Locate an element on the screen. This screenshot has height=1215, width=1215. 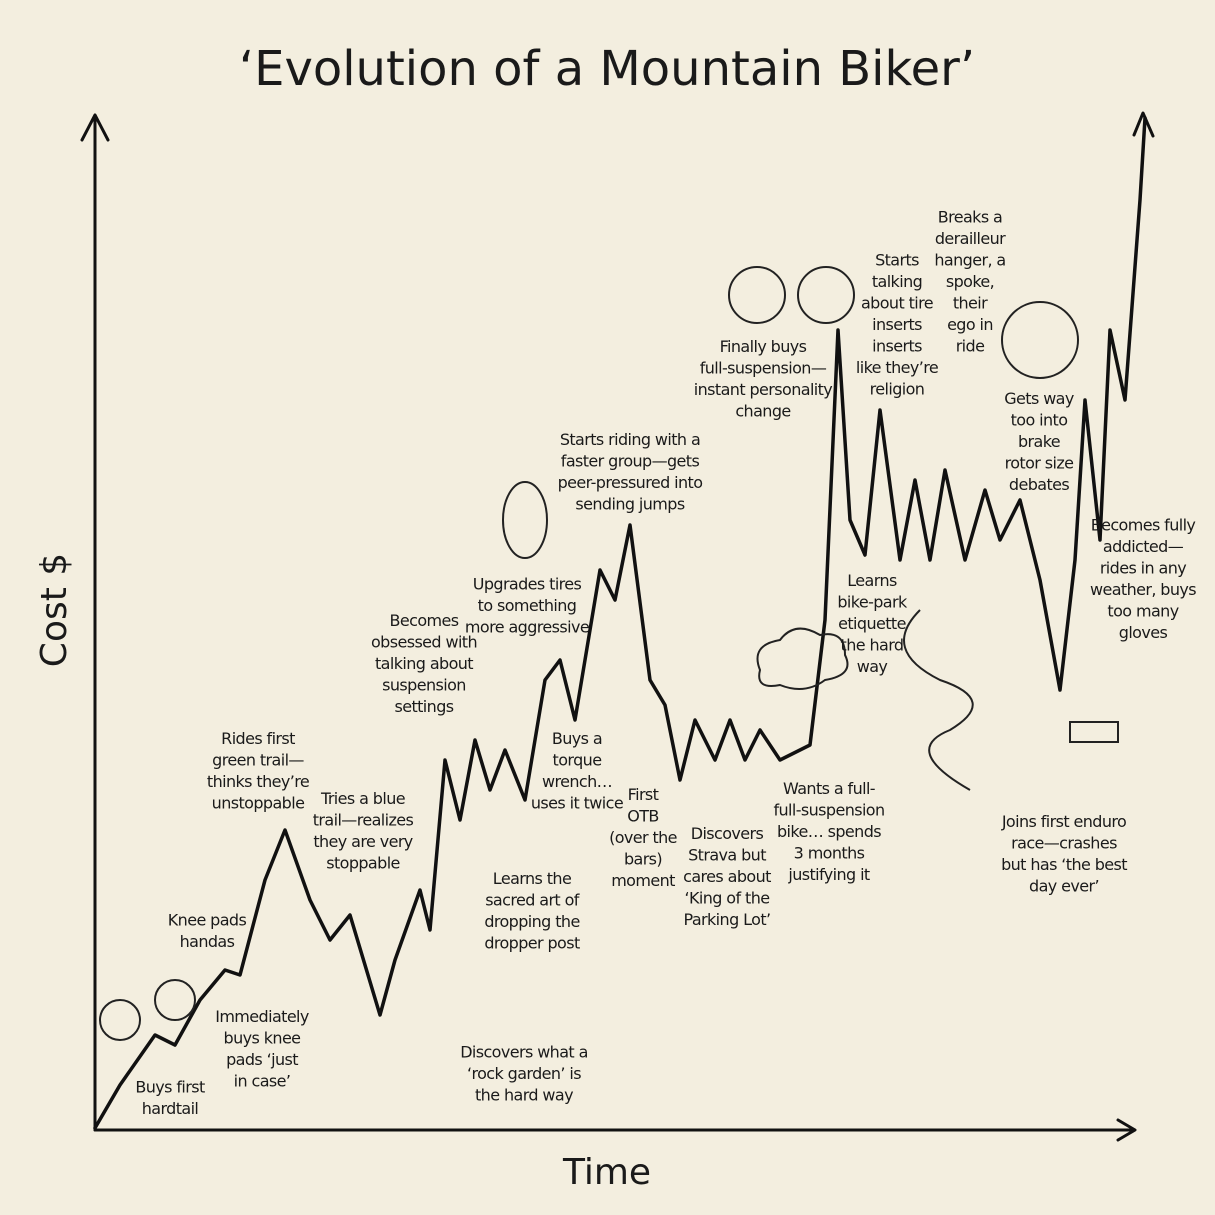
y-axis-label: Cost $ is located at coordinates (54, 610).